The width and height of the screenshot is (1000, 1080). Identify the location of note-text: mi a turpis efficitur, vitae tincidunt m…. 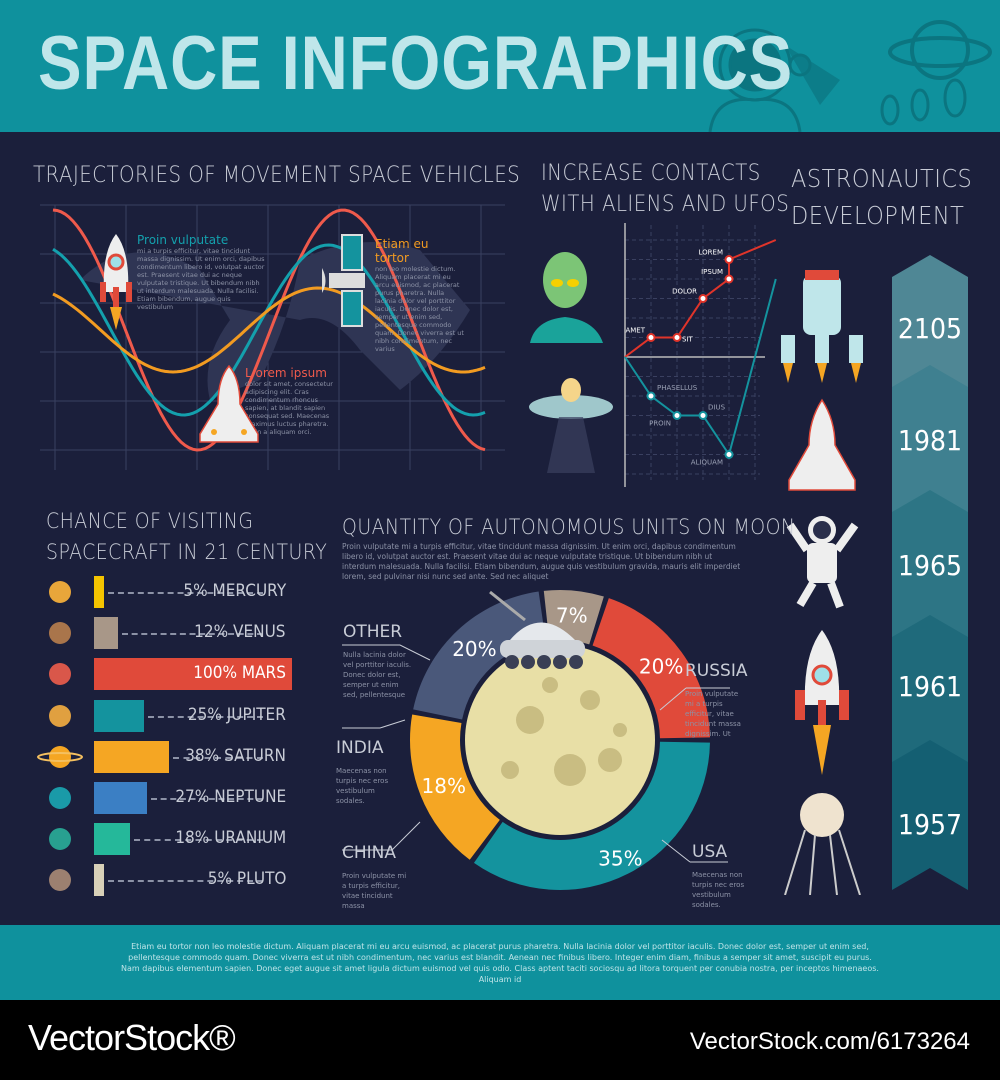
(201, 279).